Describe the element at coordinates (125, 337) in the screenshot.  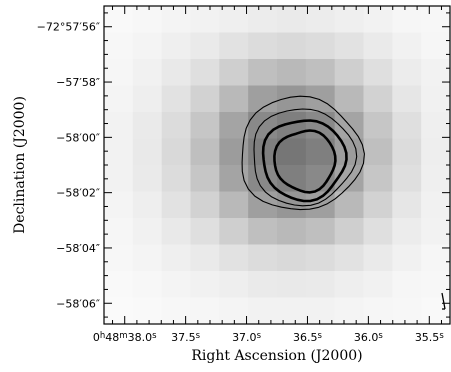
I see `x-tick-label: 0h48m38.0s` at that location.